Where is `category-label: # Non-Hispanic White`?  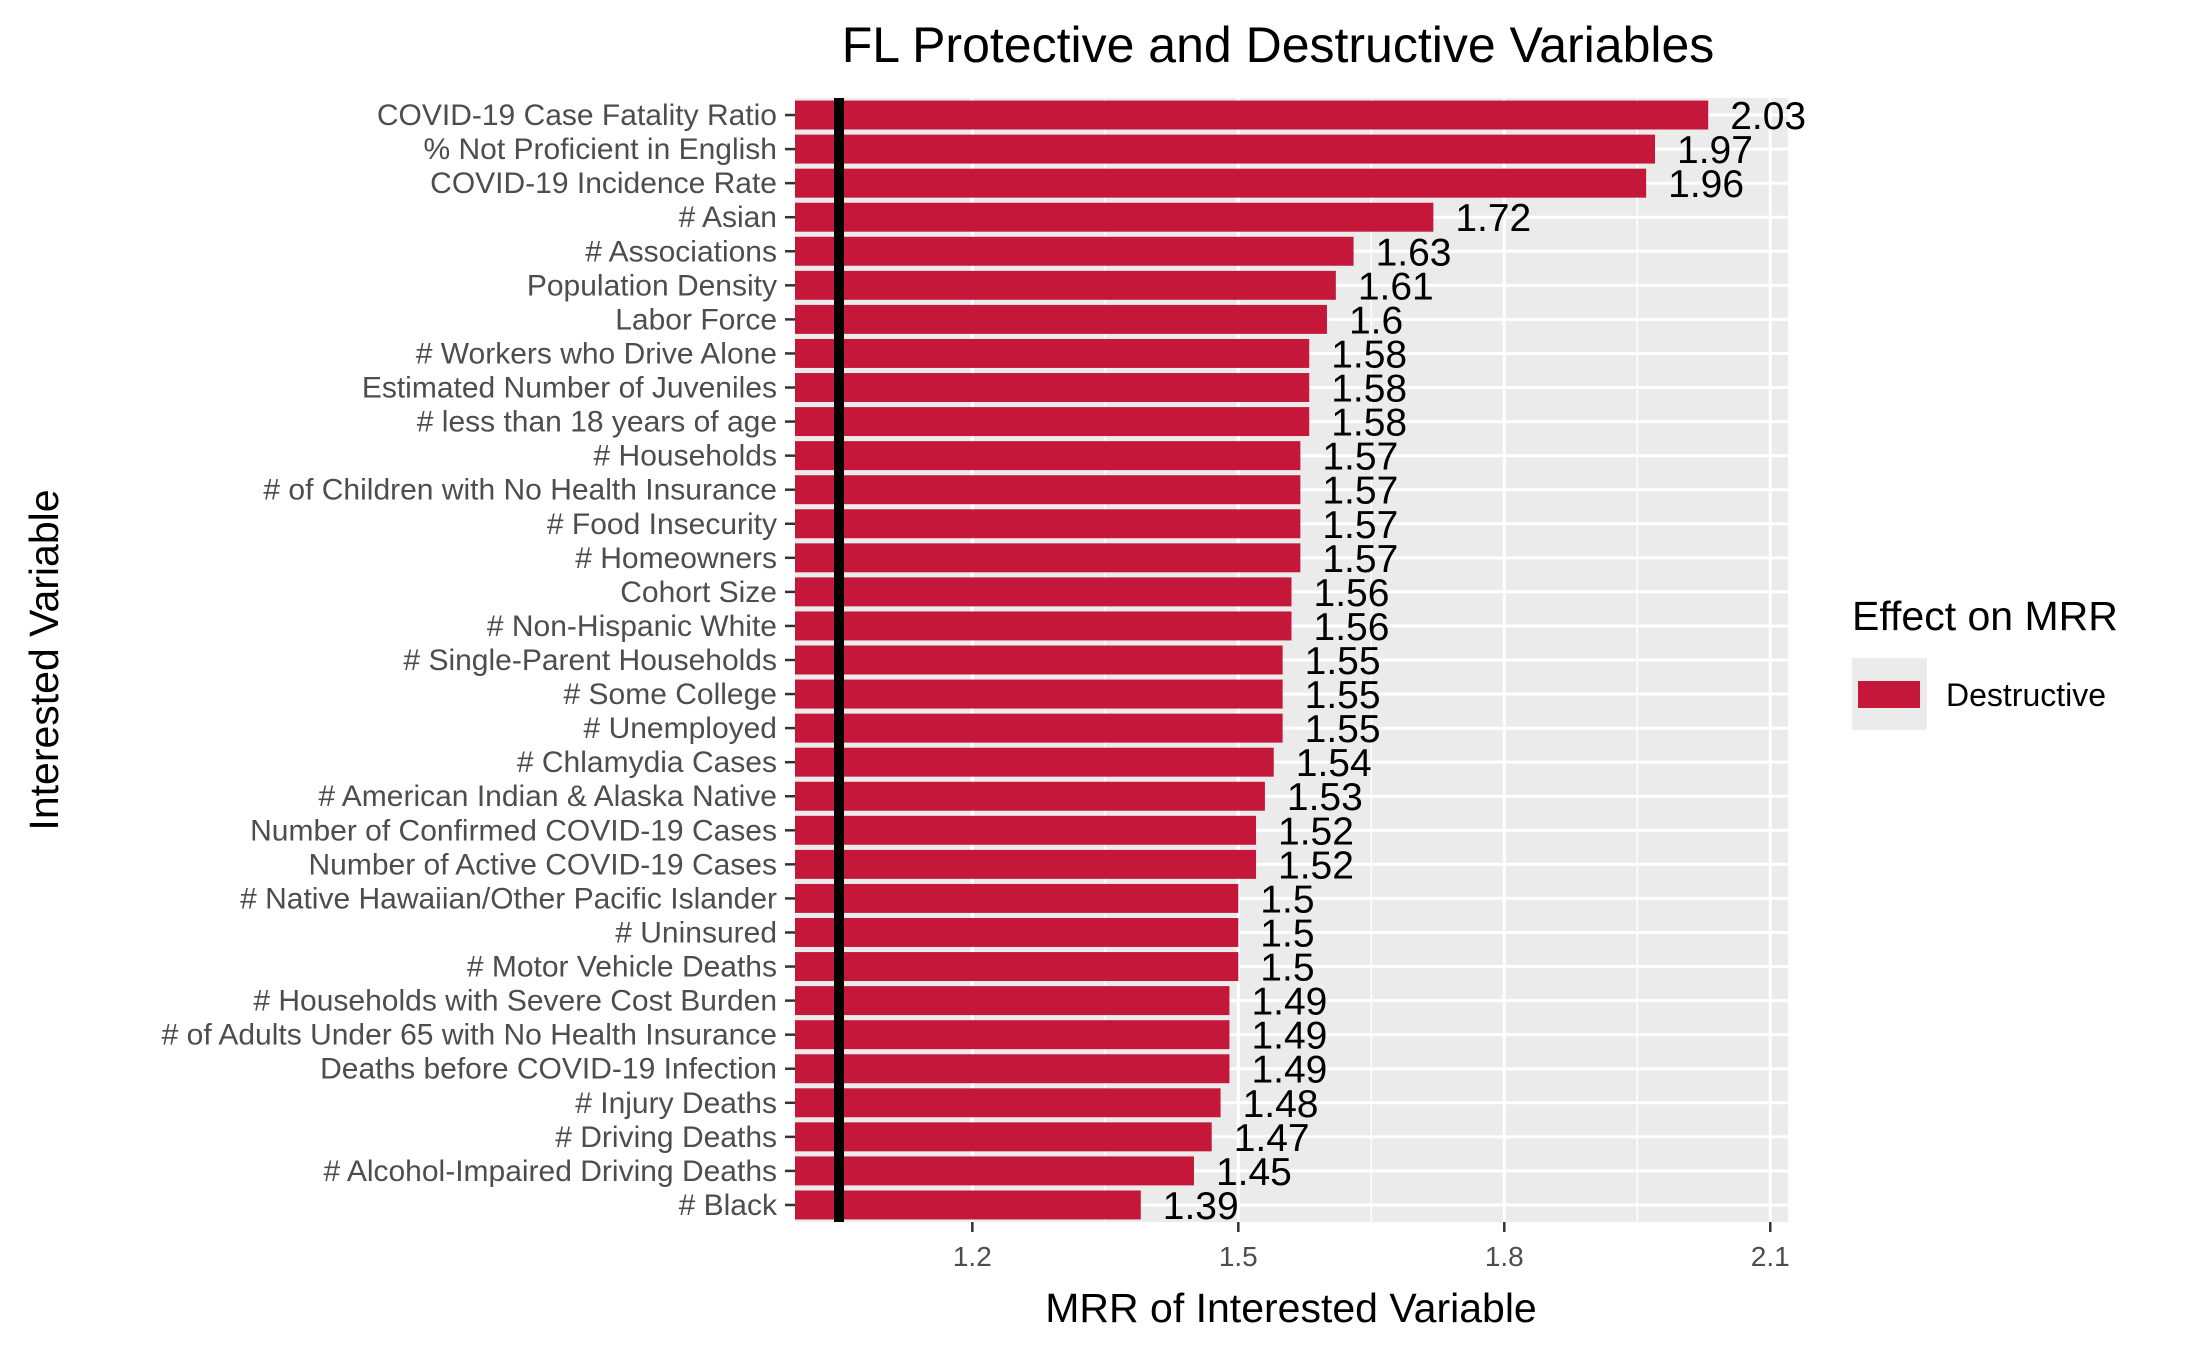 category-label: # Non-Hispanic White is located at coordinates (632, 626).